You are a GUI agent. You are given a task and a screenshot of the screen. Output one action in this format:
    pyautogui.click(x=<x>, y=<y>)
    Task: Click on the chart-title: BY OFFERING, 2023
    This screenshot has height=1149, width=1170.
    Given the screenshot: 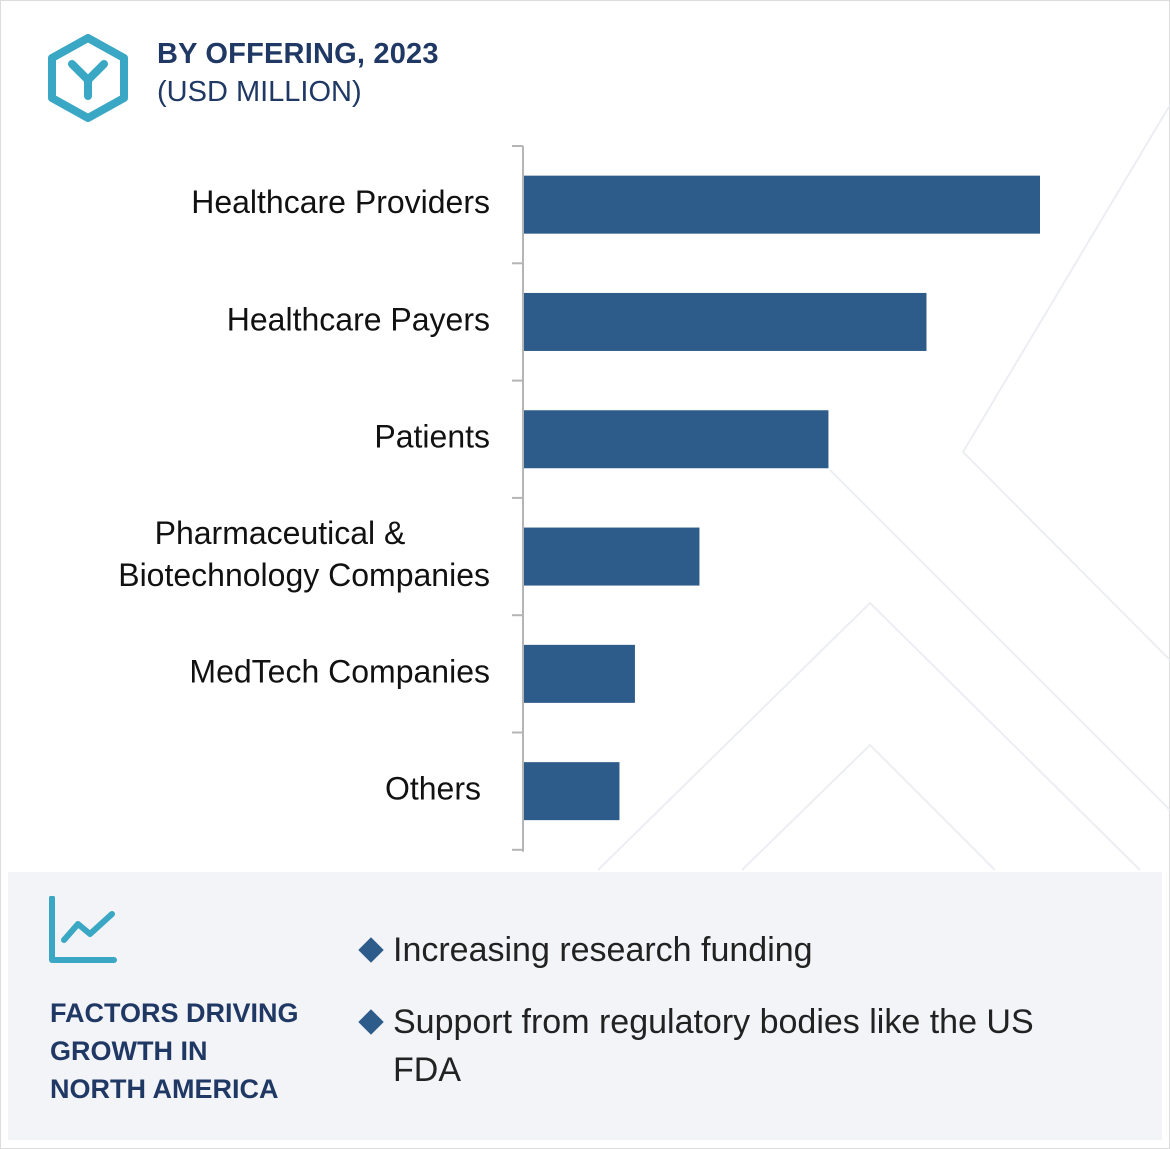 What is the action you would take?
    pyautogui.click(x=298, y=54)
    